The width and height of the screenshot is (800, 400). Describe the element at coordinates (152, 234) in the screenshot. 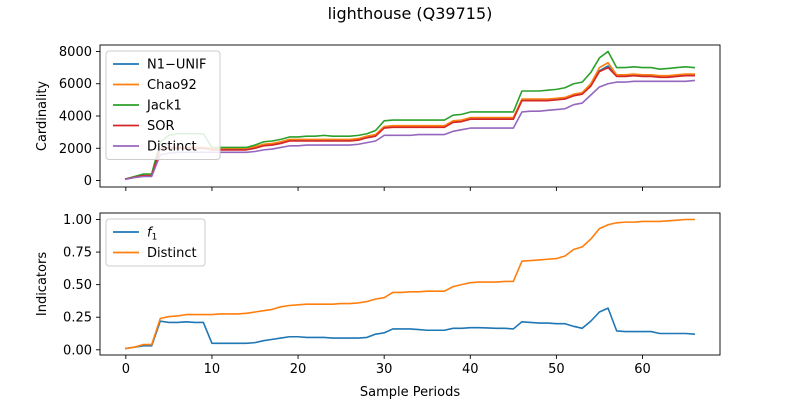

I see `legend-label: f1` at that location.